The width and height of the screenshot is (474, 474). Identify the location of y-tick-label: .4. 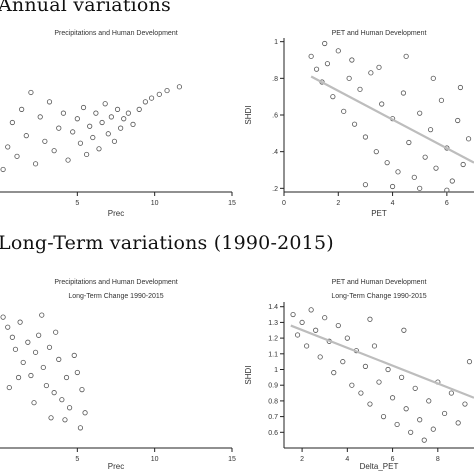
(275, 152).